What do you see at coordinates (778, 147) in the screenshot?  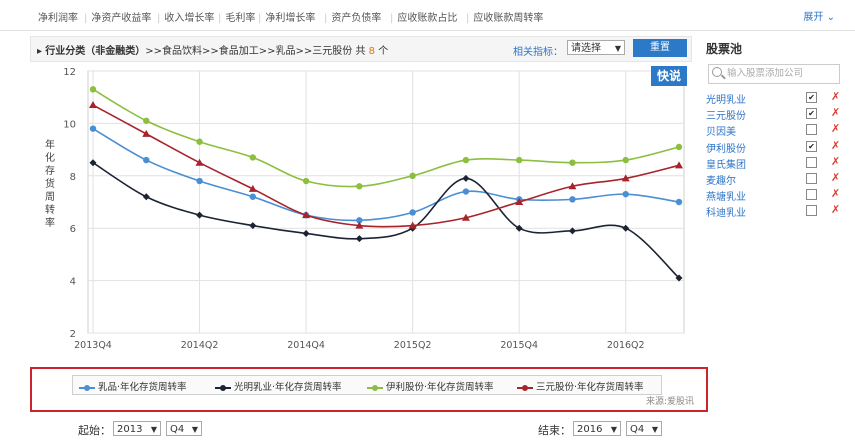 I see `stock-pool-item: 伊利股份 ✔ ✗` at bounding box center [778, 147].